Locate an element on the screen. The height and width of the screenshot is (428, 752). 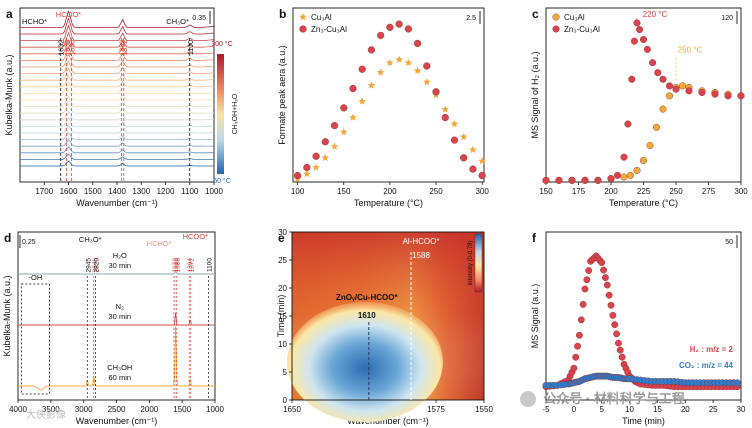
reference-label: 1588 is located at coordinates (177, 265).